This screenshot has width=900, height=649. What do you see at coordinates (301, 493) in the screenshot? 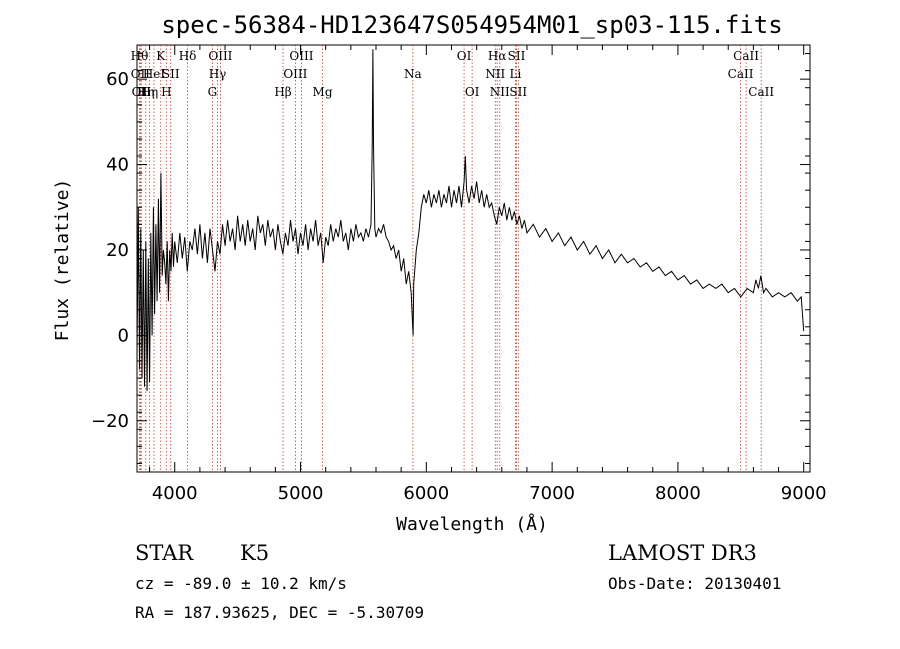
I see `x-tick-label-1: 5000` at bounding box center [301, 493].